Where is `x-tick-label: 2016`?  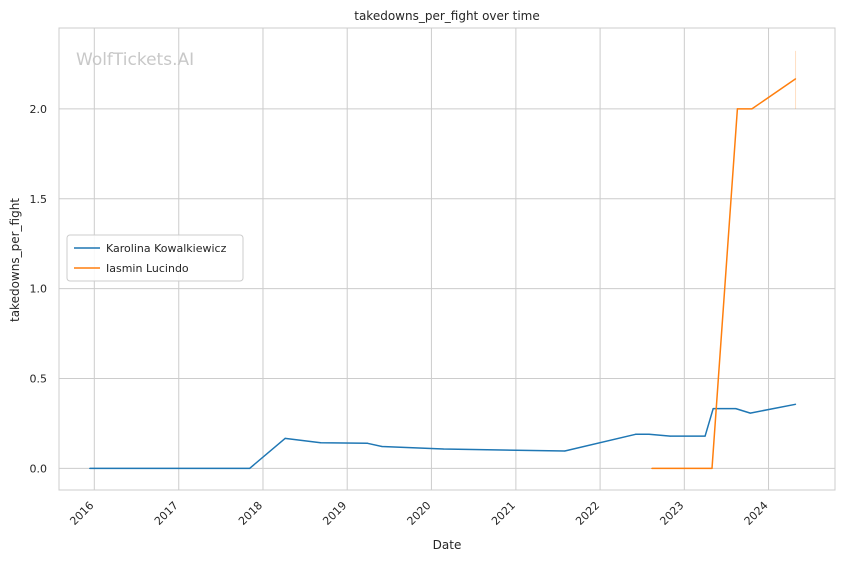 x-tick-label: 2016 is located at coordinates (81, 513).